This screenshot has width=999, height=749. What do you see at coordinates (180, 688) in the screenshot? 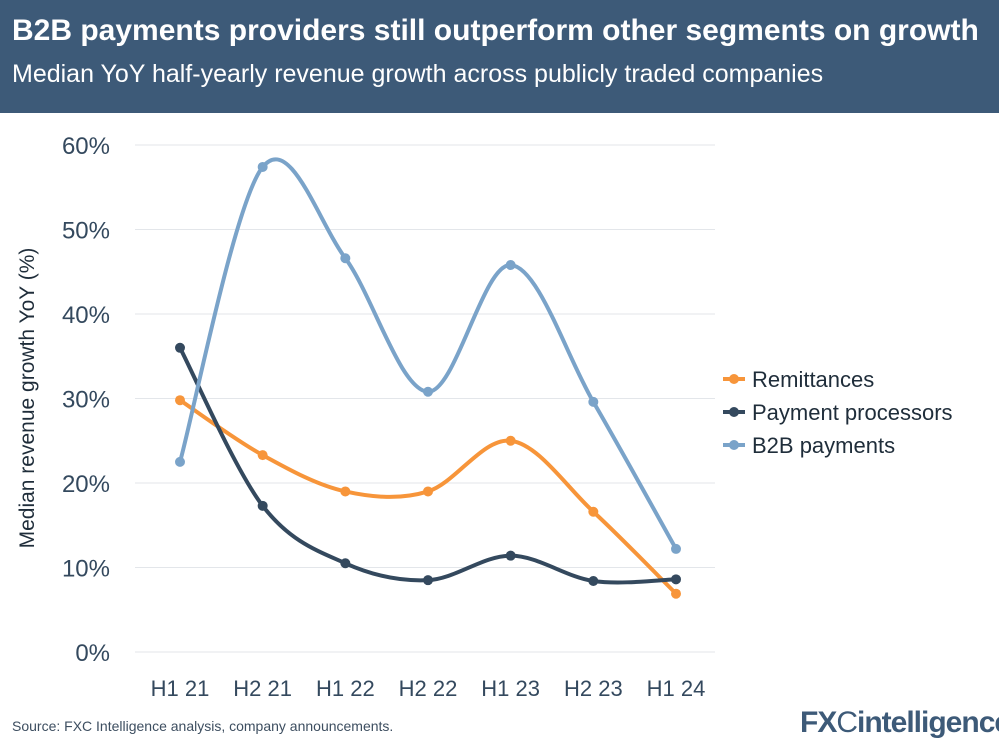
I see `x-tick-label: H1 21` at bounding box center [180, 688].